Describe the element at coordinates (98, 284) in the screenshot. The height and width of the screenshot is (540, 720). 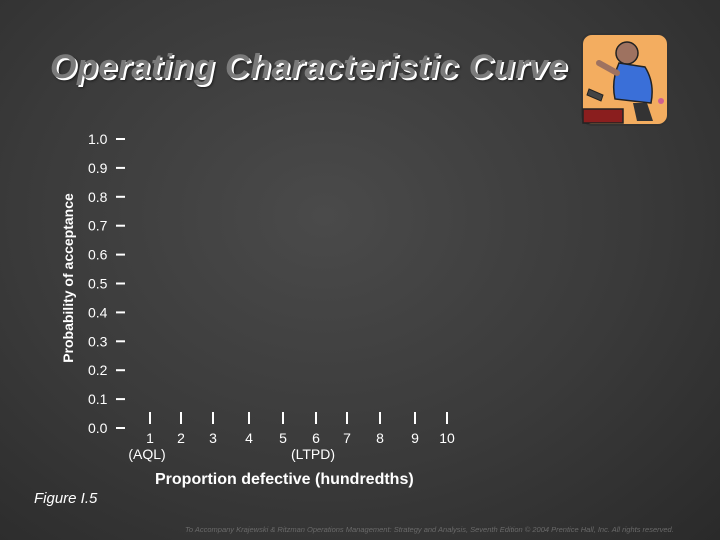
I see `y-tick-label: 0.5` at that location.